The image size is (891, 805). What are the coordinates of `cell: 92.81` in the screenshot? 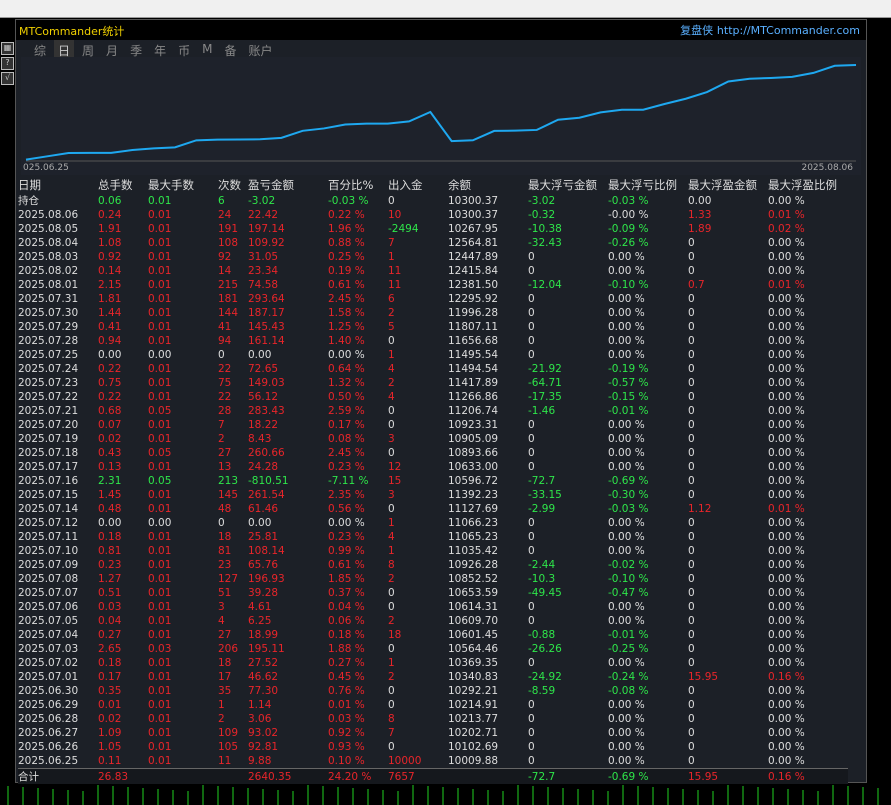 It's located at (263, 747).